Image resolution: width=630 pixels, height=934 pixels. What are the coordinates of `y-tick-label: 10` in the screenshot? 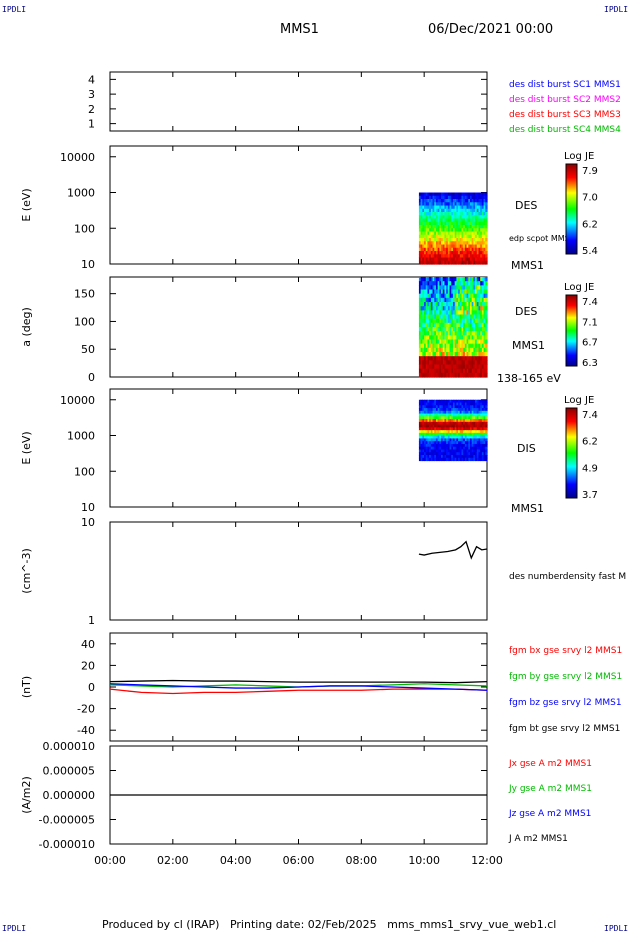 It's located at (88, 522).